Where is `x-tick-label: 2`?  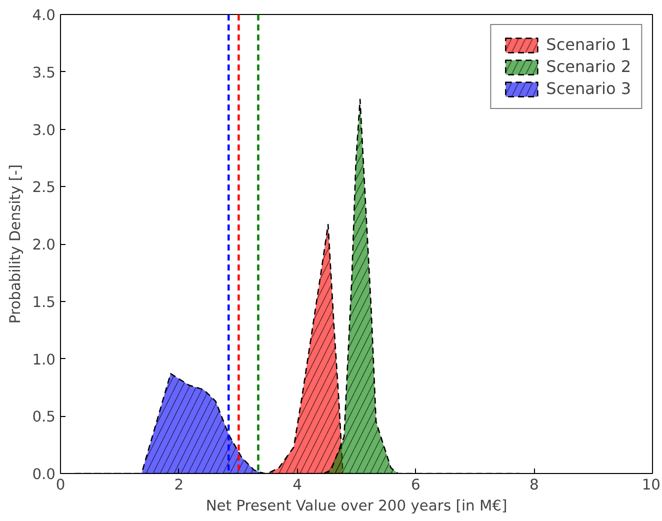
x-tick-label: 2 is located at coordinates (179, 485).